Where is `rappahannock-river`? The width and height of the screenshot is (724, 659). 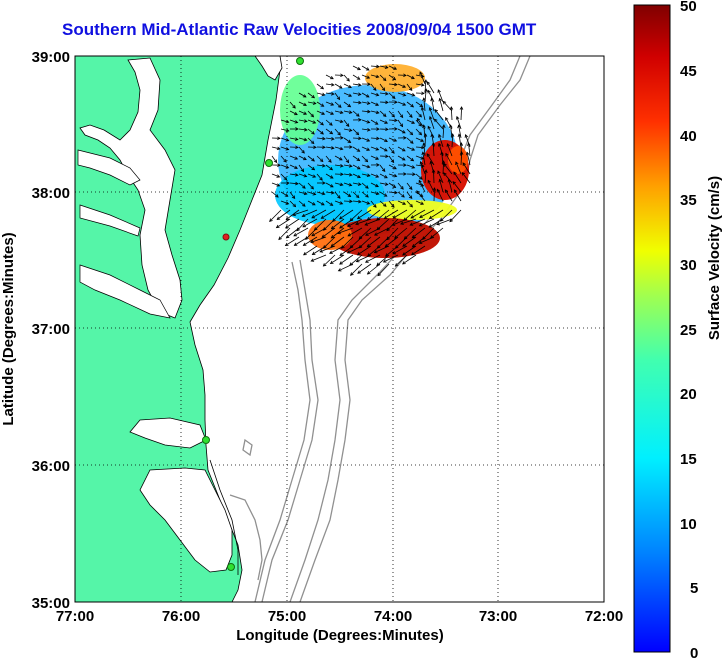
rappahannock-river is located at coordinates (110, 220).